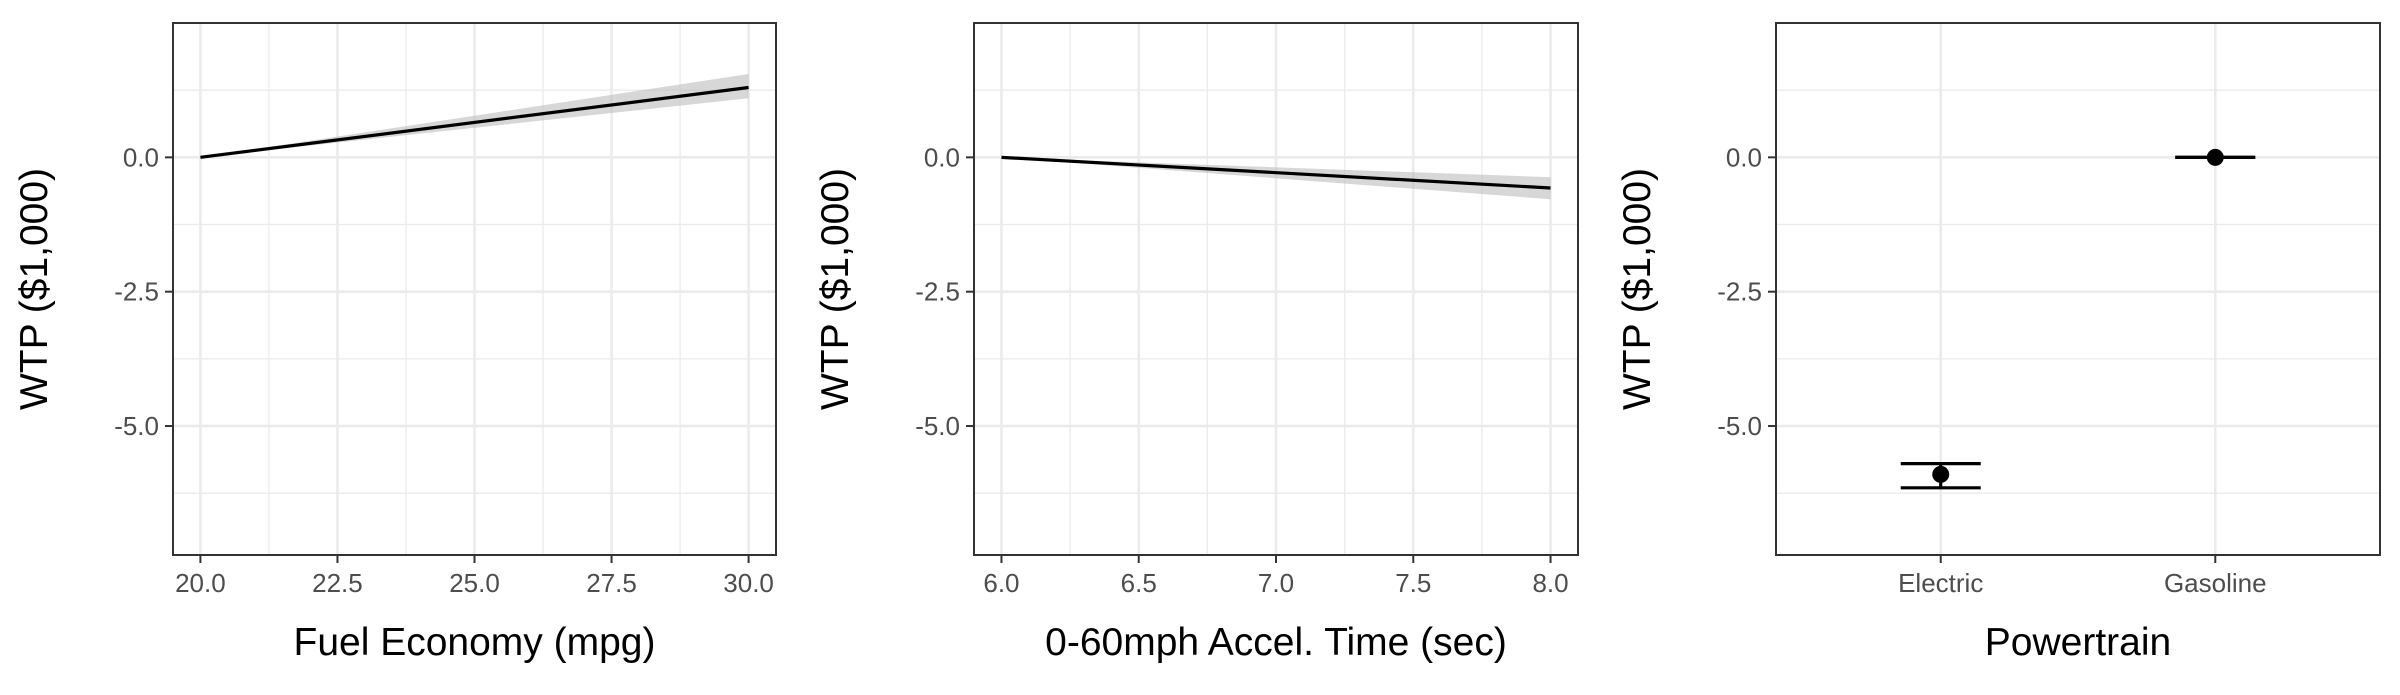  I want to click on x-tick-label: 6.0, so click(1001, 583).